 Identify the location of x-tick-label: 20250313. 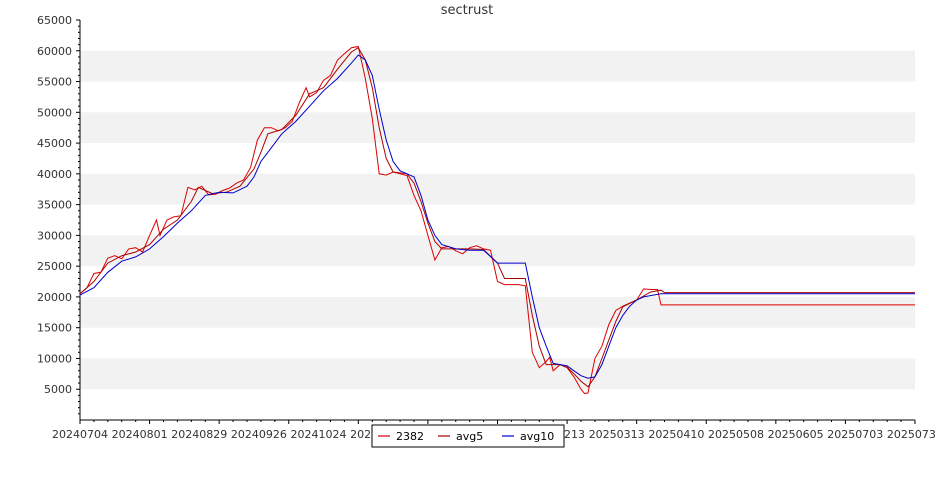
(617, 434).